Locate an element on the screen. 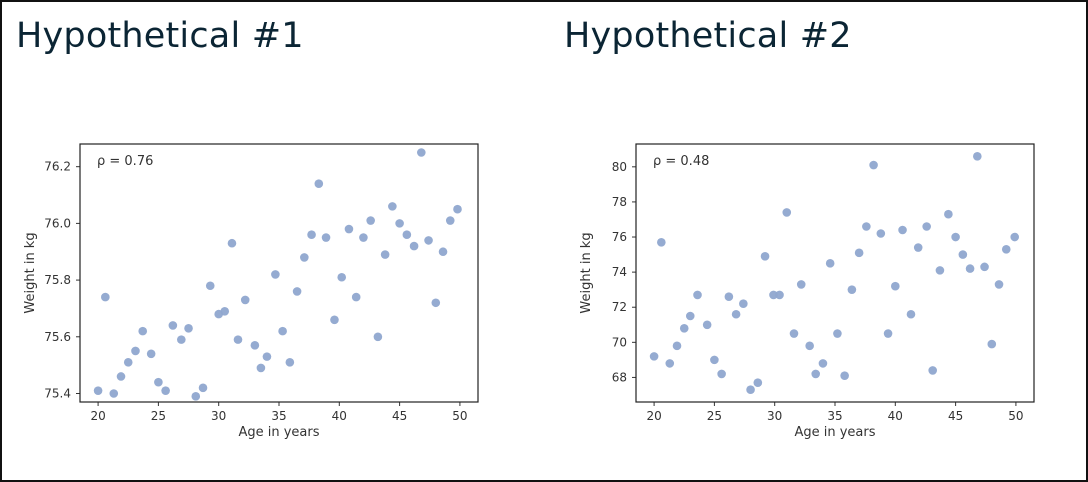 This screenshot has height=482, width=1088. y-tick-label: 78 is located at coordinates (619, 202).